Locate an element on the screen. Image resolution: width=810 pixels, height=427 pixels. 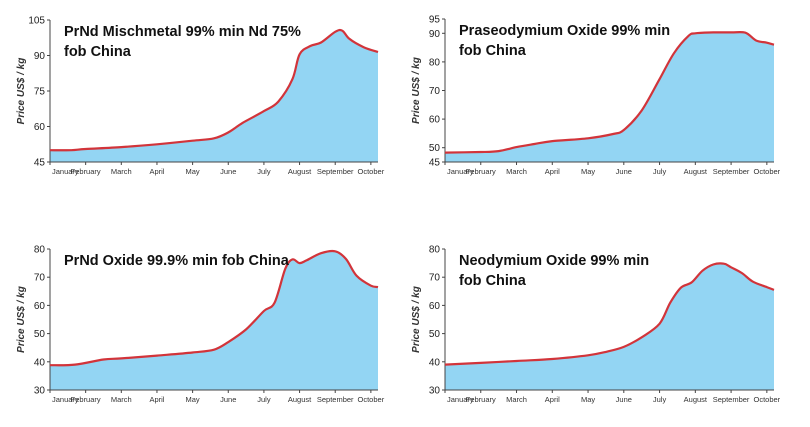
chart-title: PrNd Mischmetal 99% min Nd 75% is located at coordinates (182, 32).